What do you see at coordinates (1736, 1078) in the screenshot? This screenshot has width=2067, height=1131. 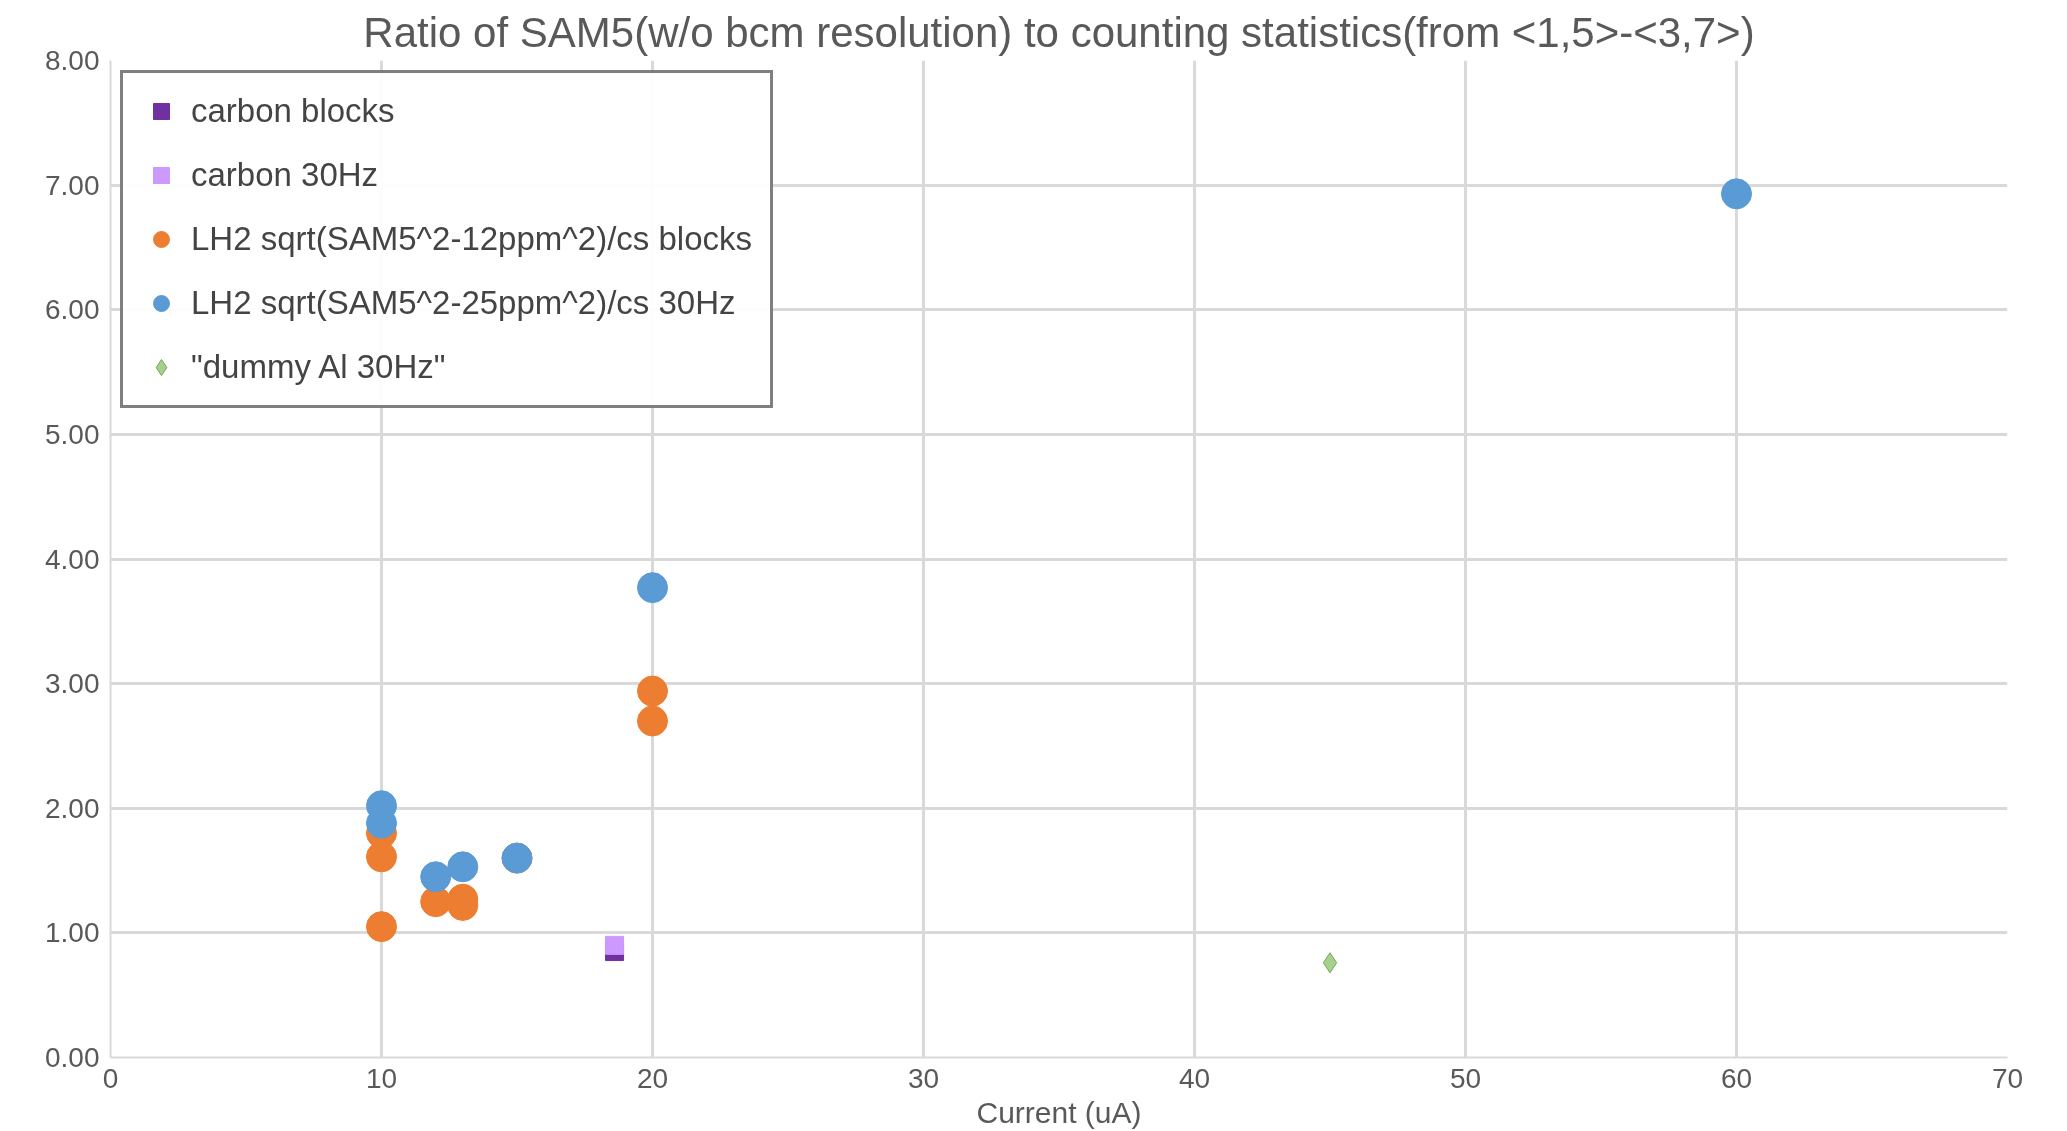 I see `x-tick-label: 60` at bounding box center [1736, 1078].